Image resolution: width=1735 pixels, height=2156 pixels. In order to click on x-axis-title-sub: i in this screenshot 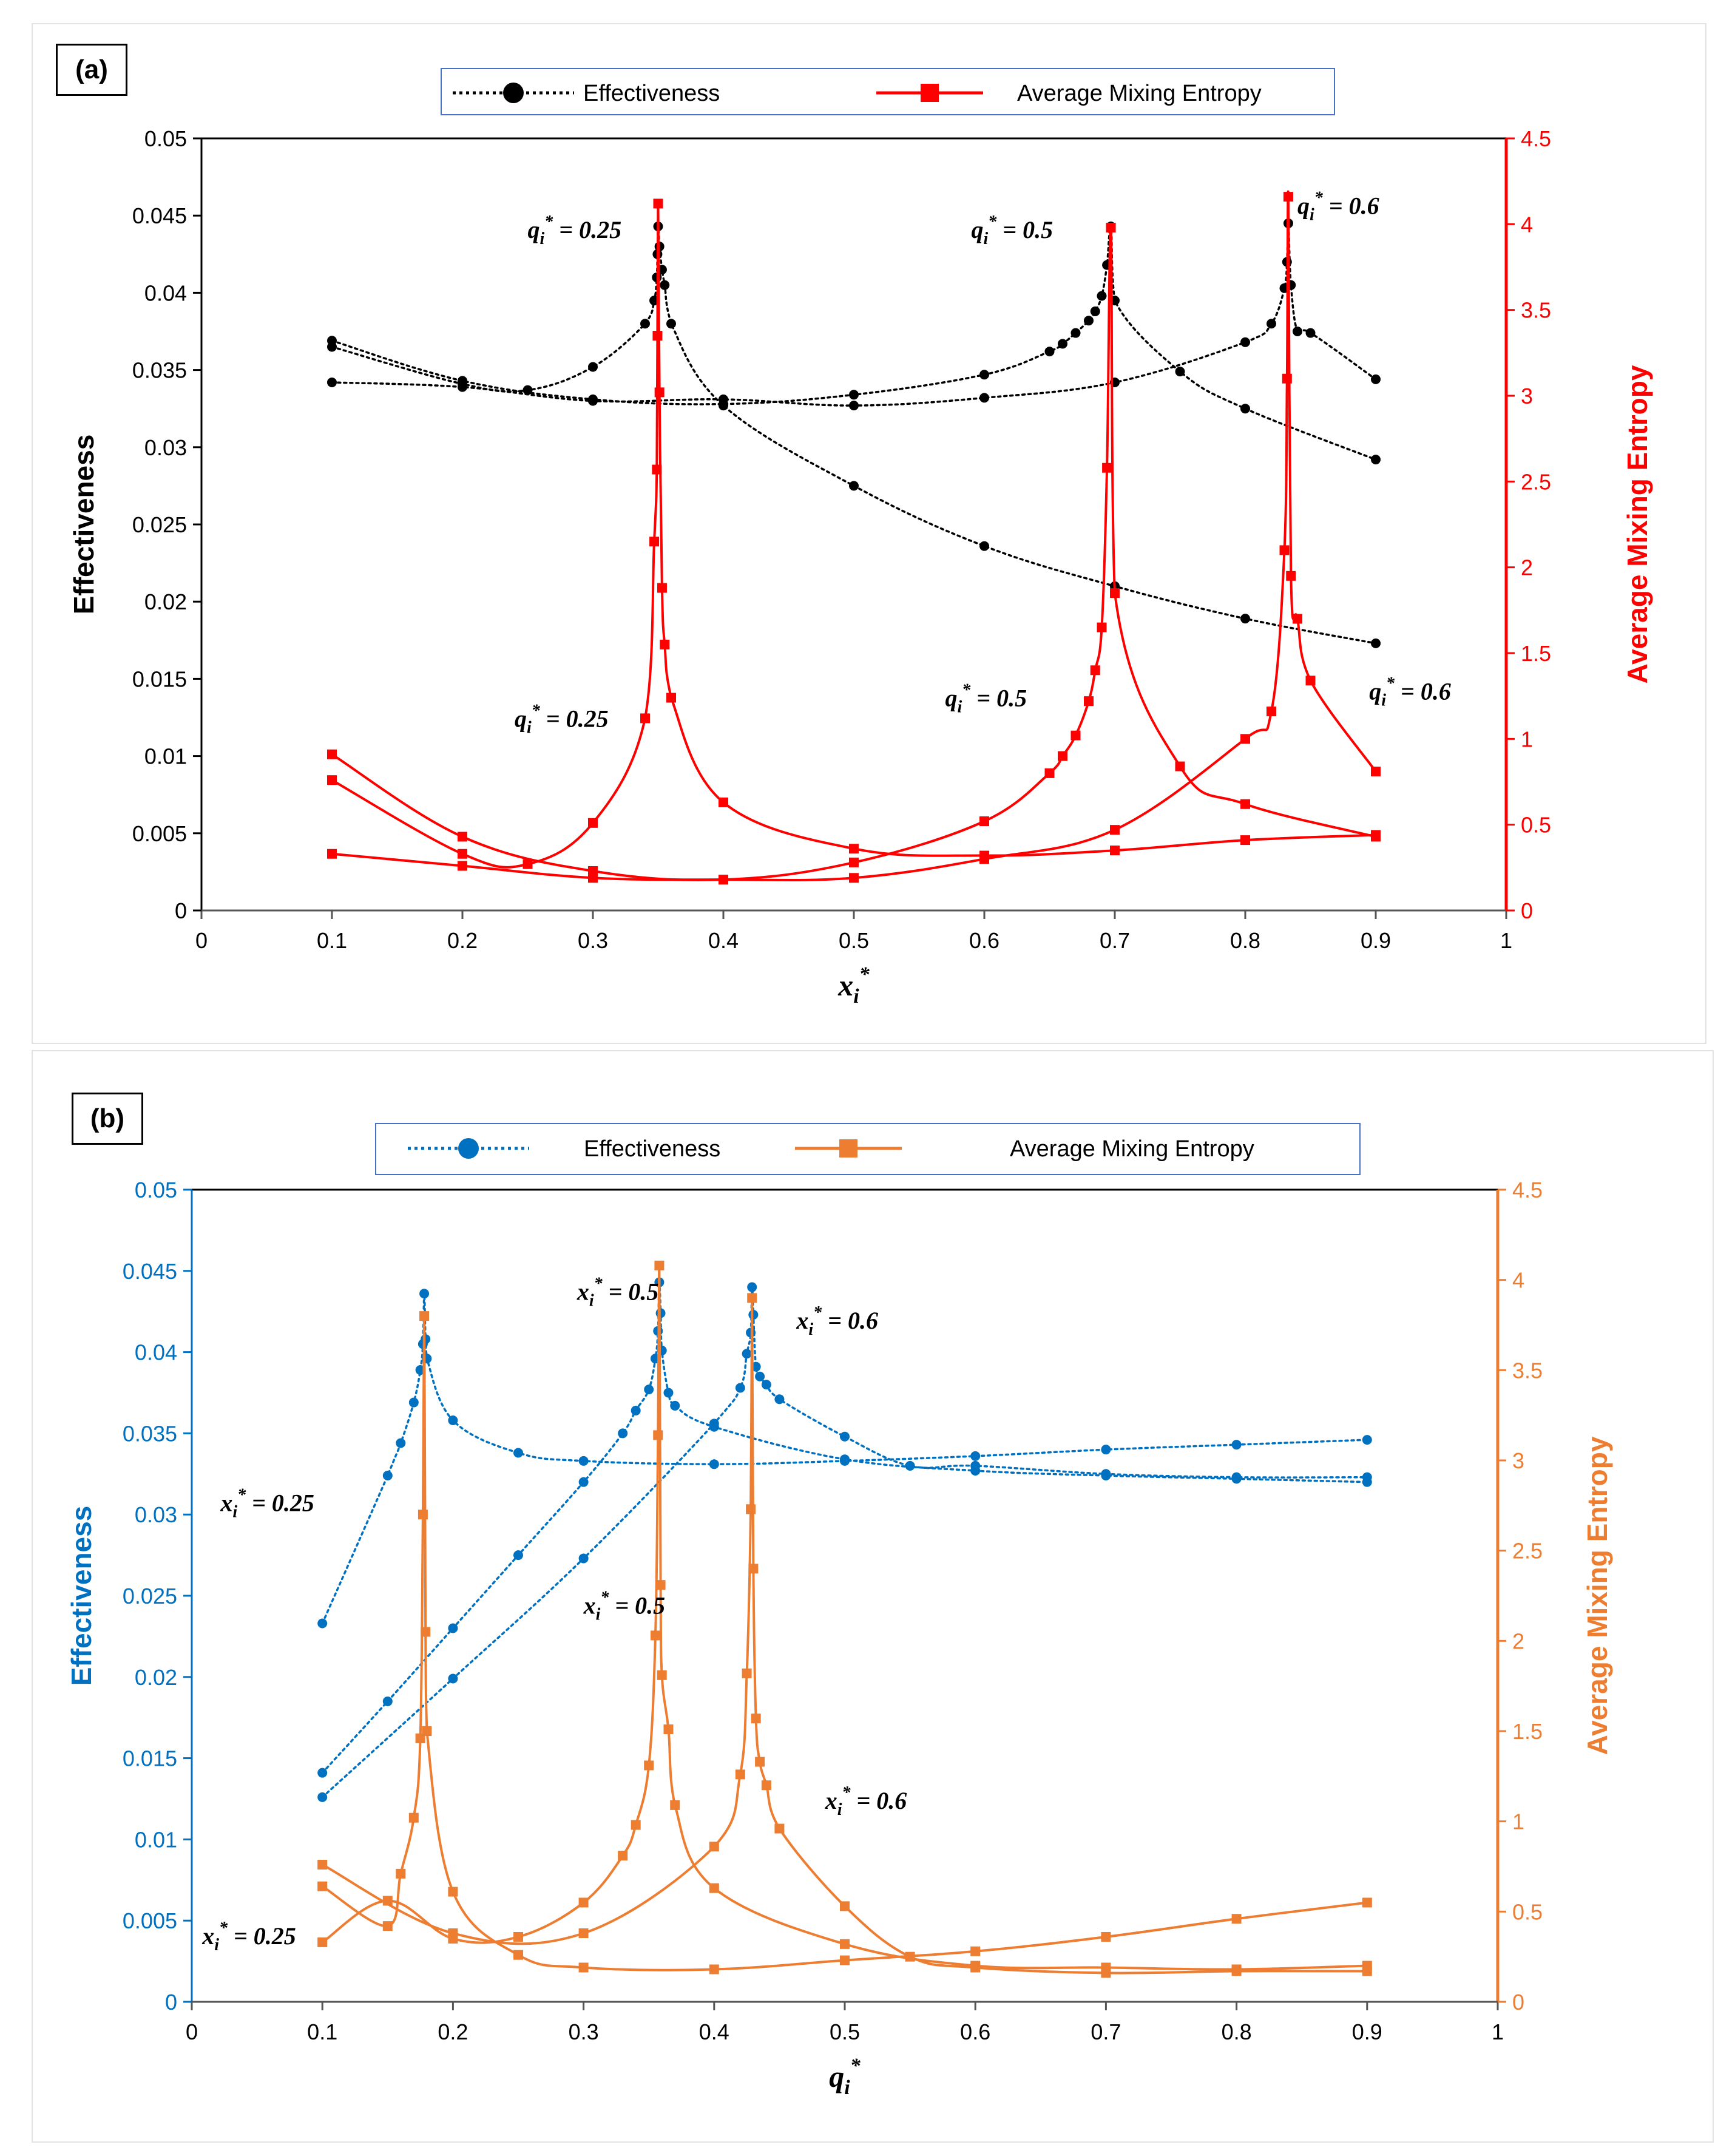, I will do `click(856, 996)`.